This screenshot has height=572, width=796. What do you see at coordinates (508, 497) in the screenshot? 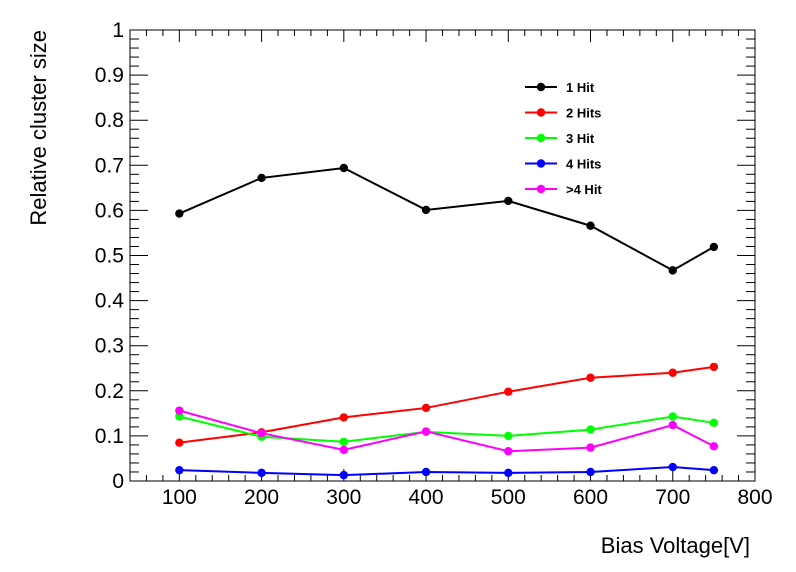
I see `x-tick-label: 500` at bounding box center [508, 497].